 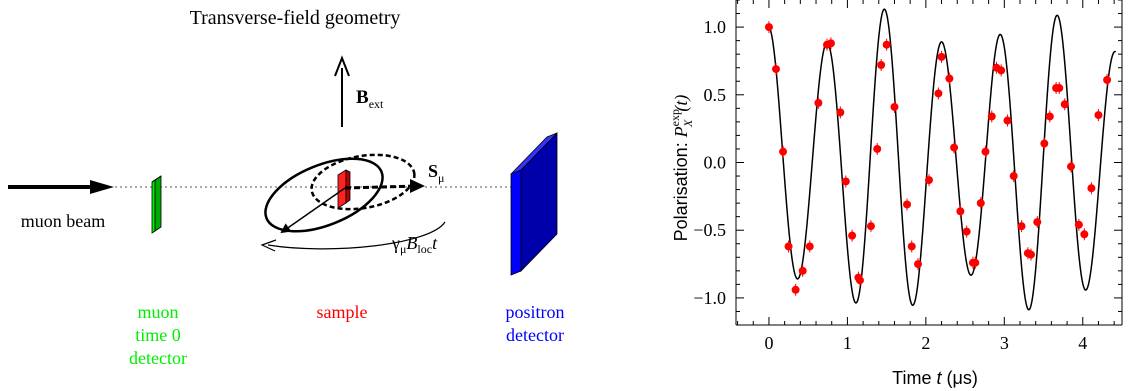 I want to click on precession-b: B, so click(x=411, y=243).